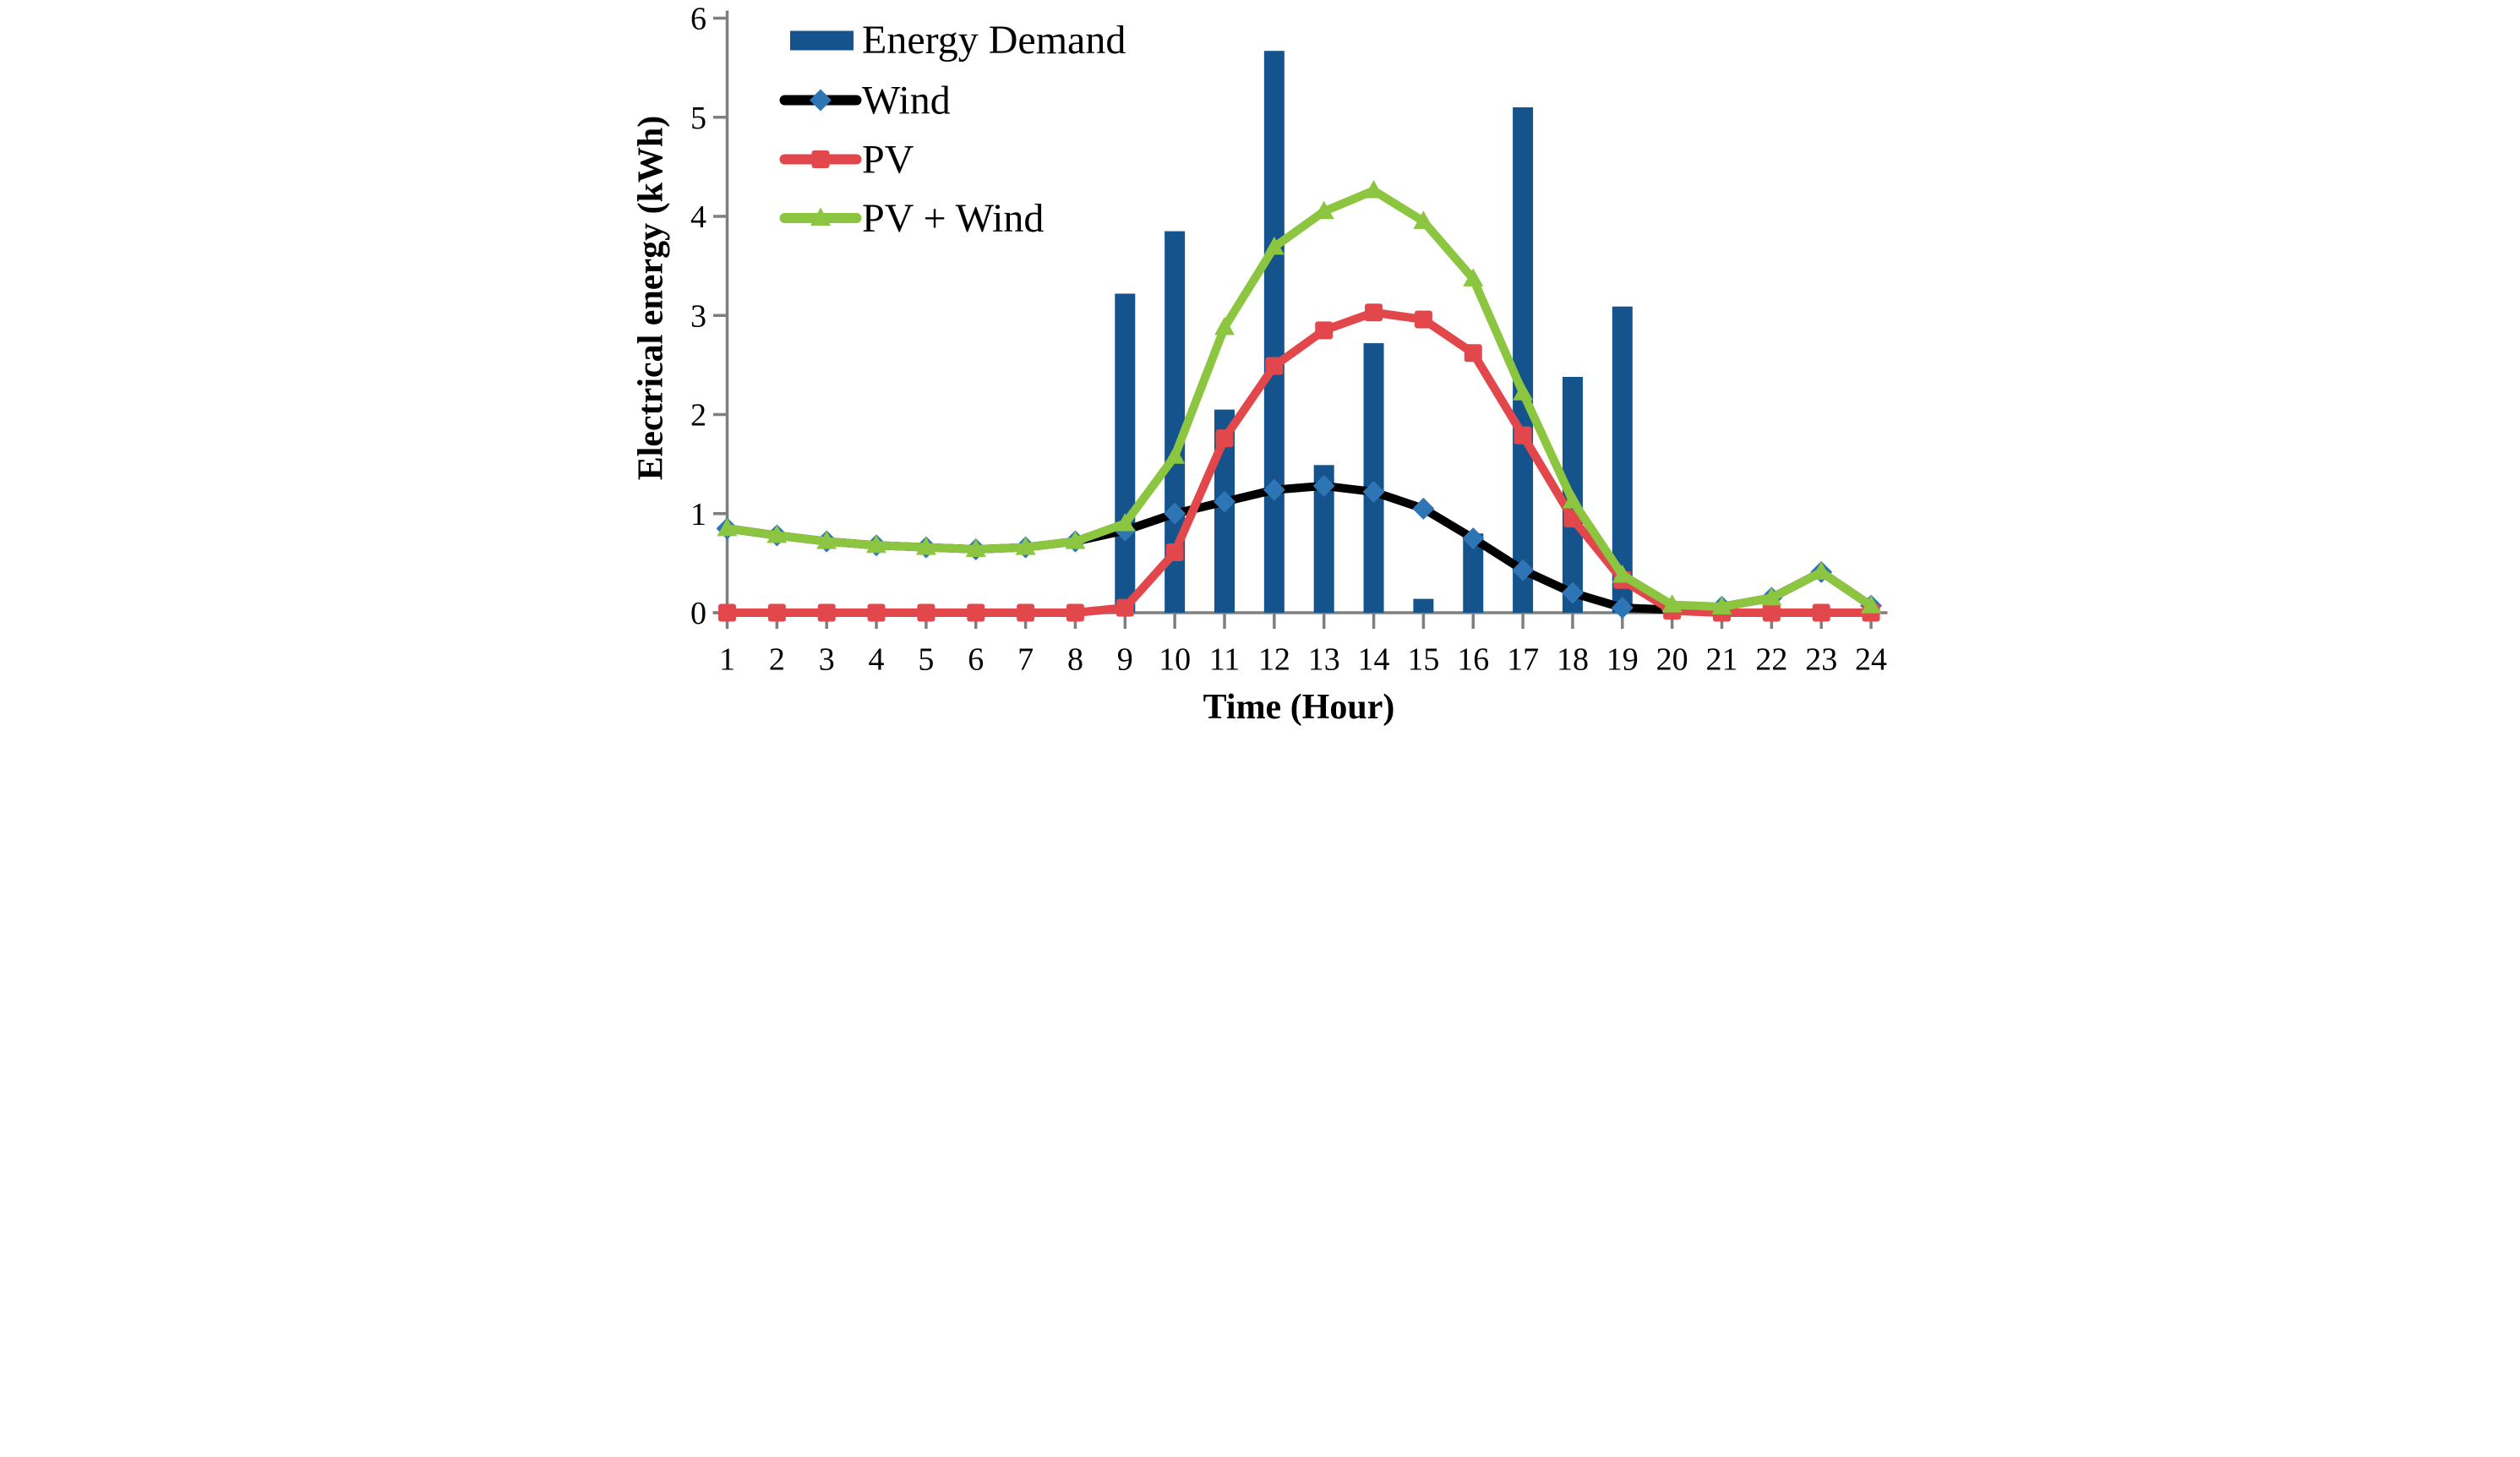  I want to click on marker-pv-wind-h12, so click(1274, 245).